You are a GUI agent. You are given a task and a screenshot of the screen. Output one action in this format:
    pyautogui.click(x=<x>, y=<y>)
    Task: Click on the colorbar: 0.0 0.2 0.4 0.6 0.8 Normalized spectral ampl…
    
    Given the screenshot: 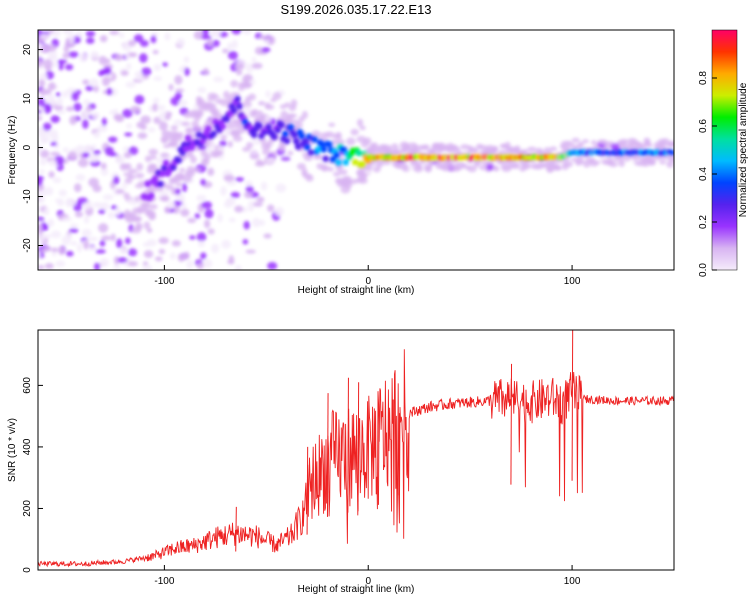 What is the action you would take?
    pyautogui.click(x=723, y=153)
    